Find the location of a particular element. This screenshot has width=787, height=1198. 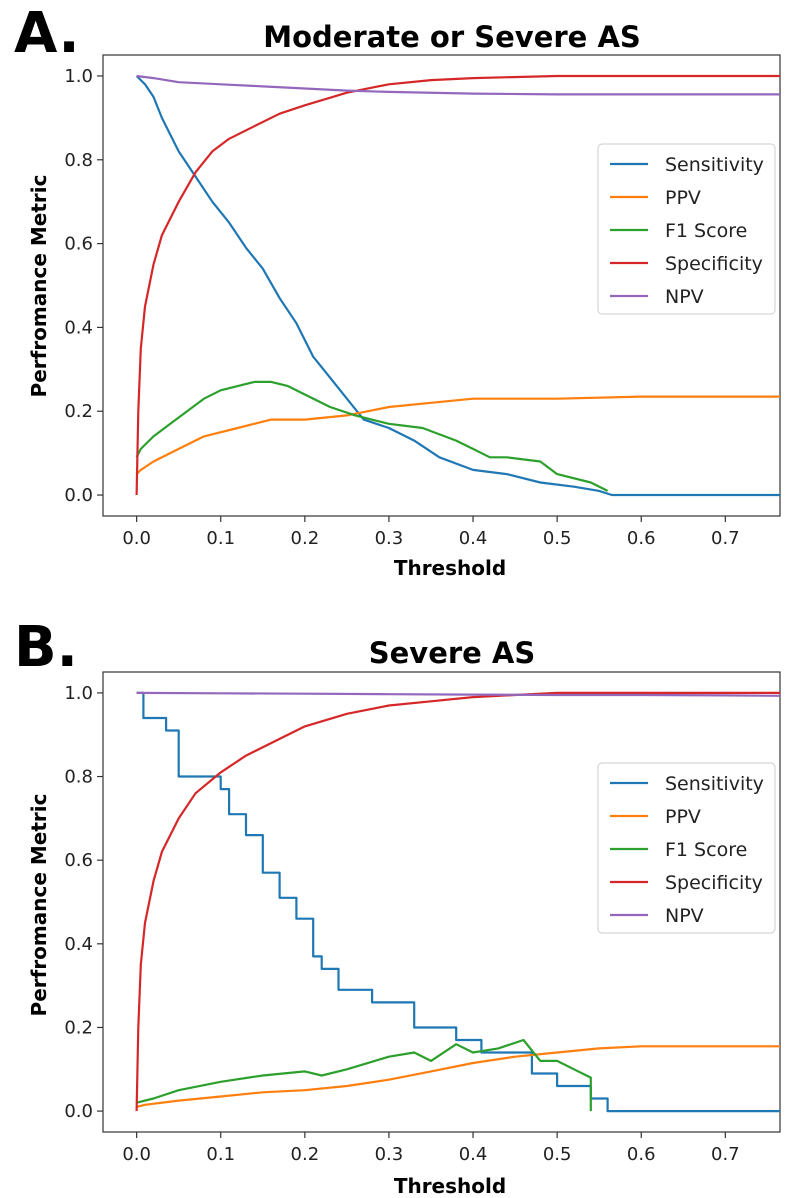

legend-a: Sensitivity PPV F1 Score Specificity NPV is located at coordinates (686, 229).